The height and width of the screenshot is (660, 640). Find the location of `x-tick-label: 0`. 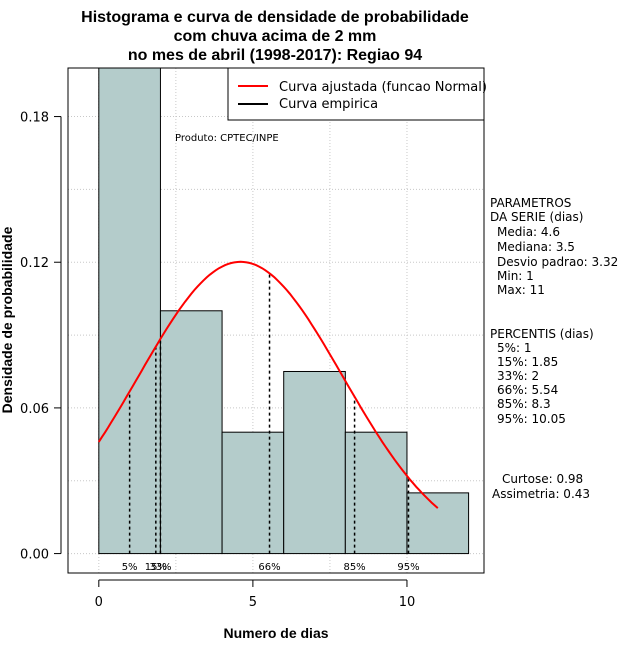

x-tick-label: 0 is located at coordinates (99, 602).